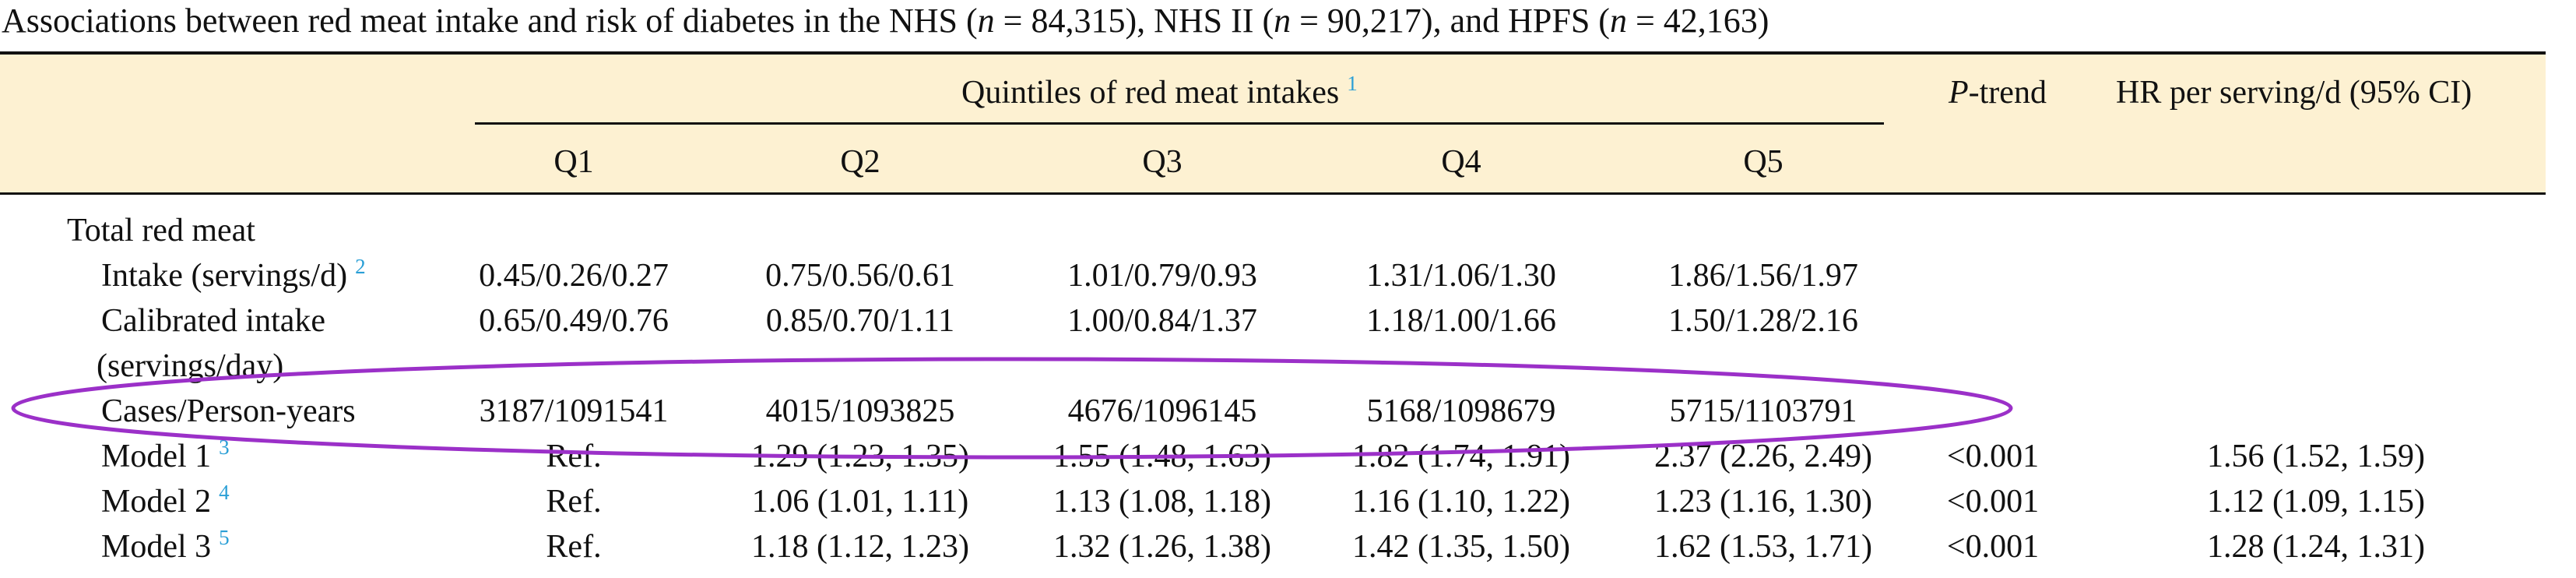 Image resolution: width=2576 pixels, height=578 pixels. I want to click on row-label: Calibrated intake, so click(214, 321).